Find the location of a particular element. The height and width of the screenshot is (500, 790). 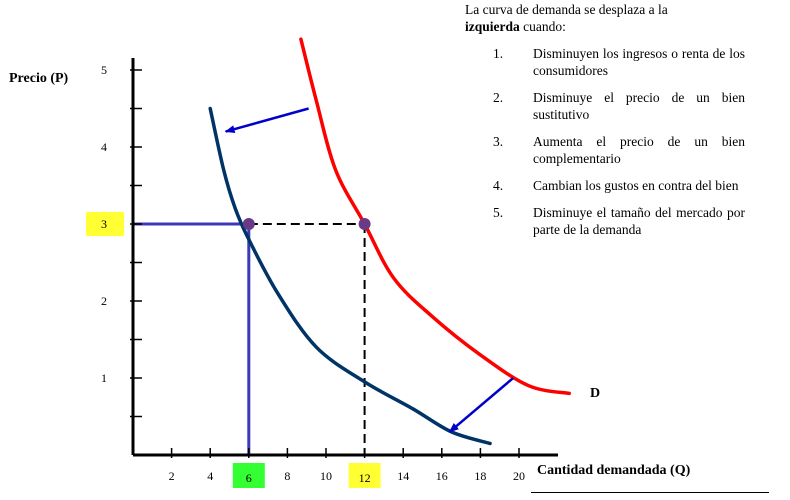

x-tick-label: 12 is located at coordinates (365, 478).